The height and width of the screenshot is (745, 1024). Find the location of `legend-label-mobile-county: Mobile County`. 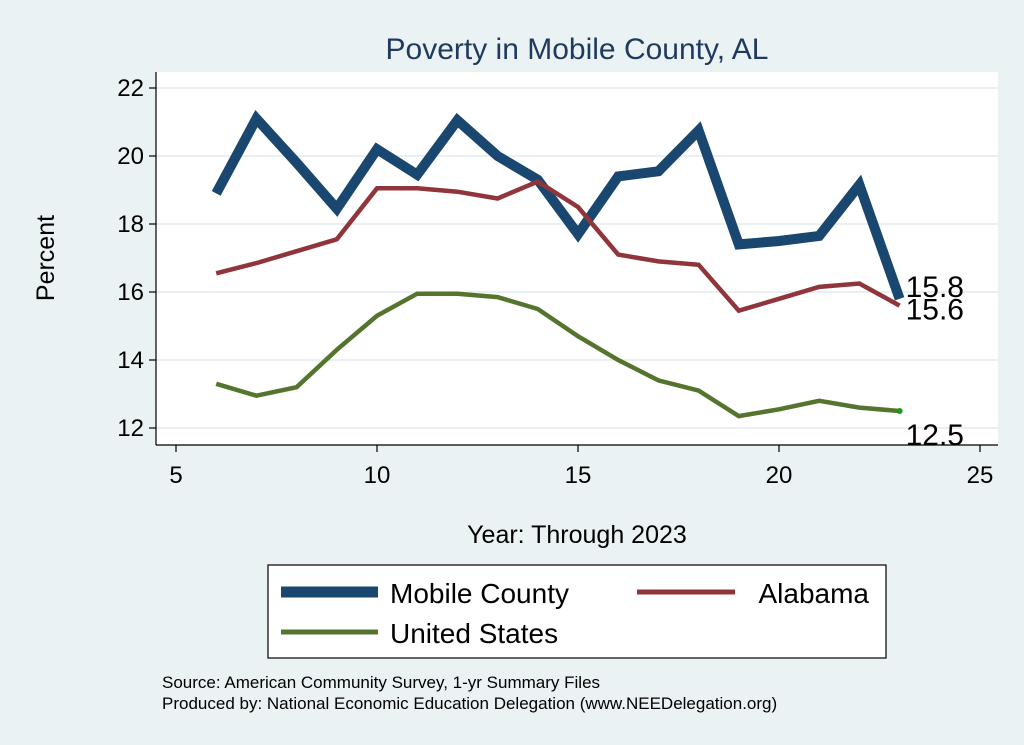

legend-label-mobile-county: Mobile County is located at coordinates (479, 593).